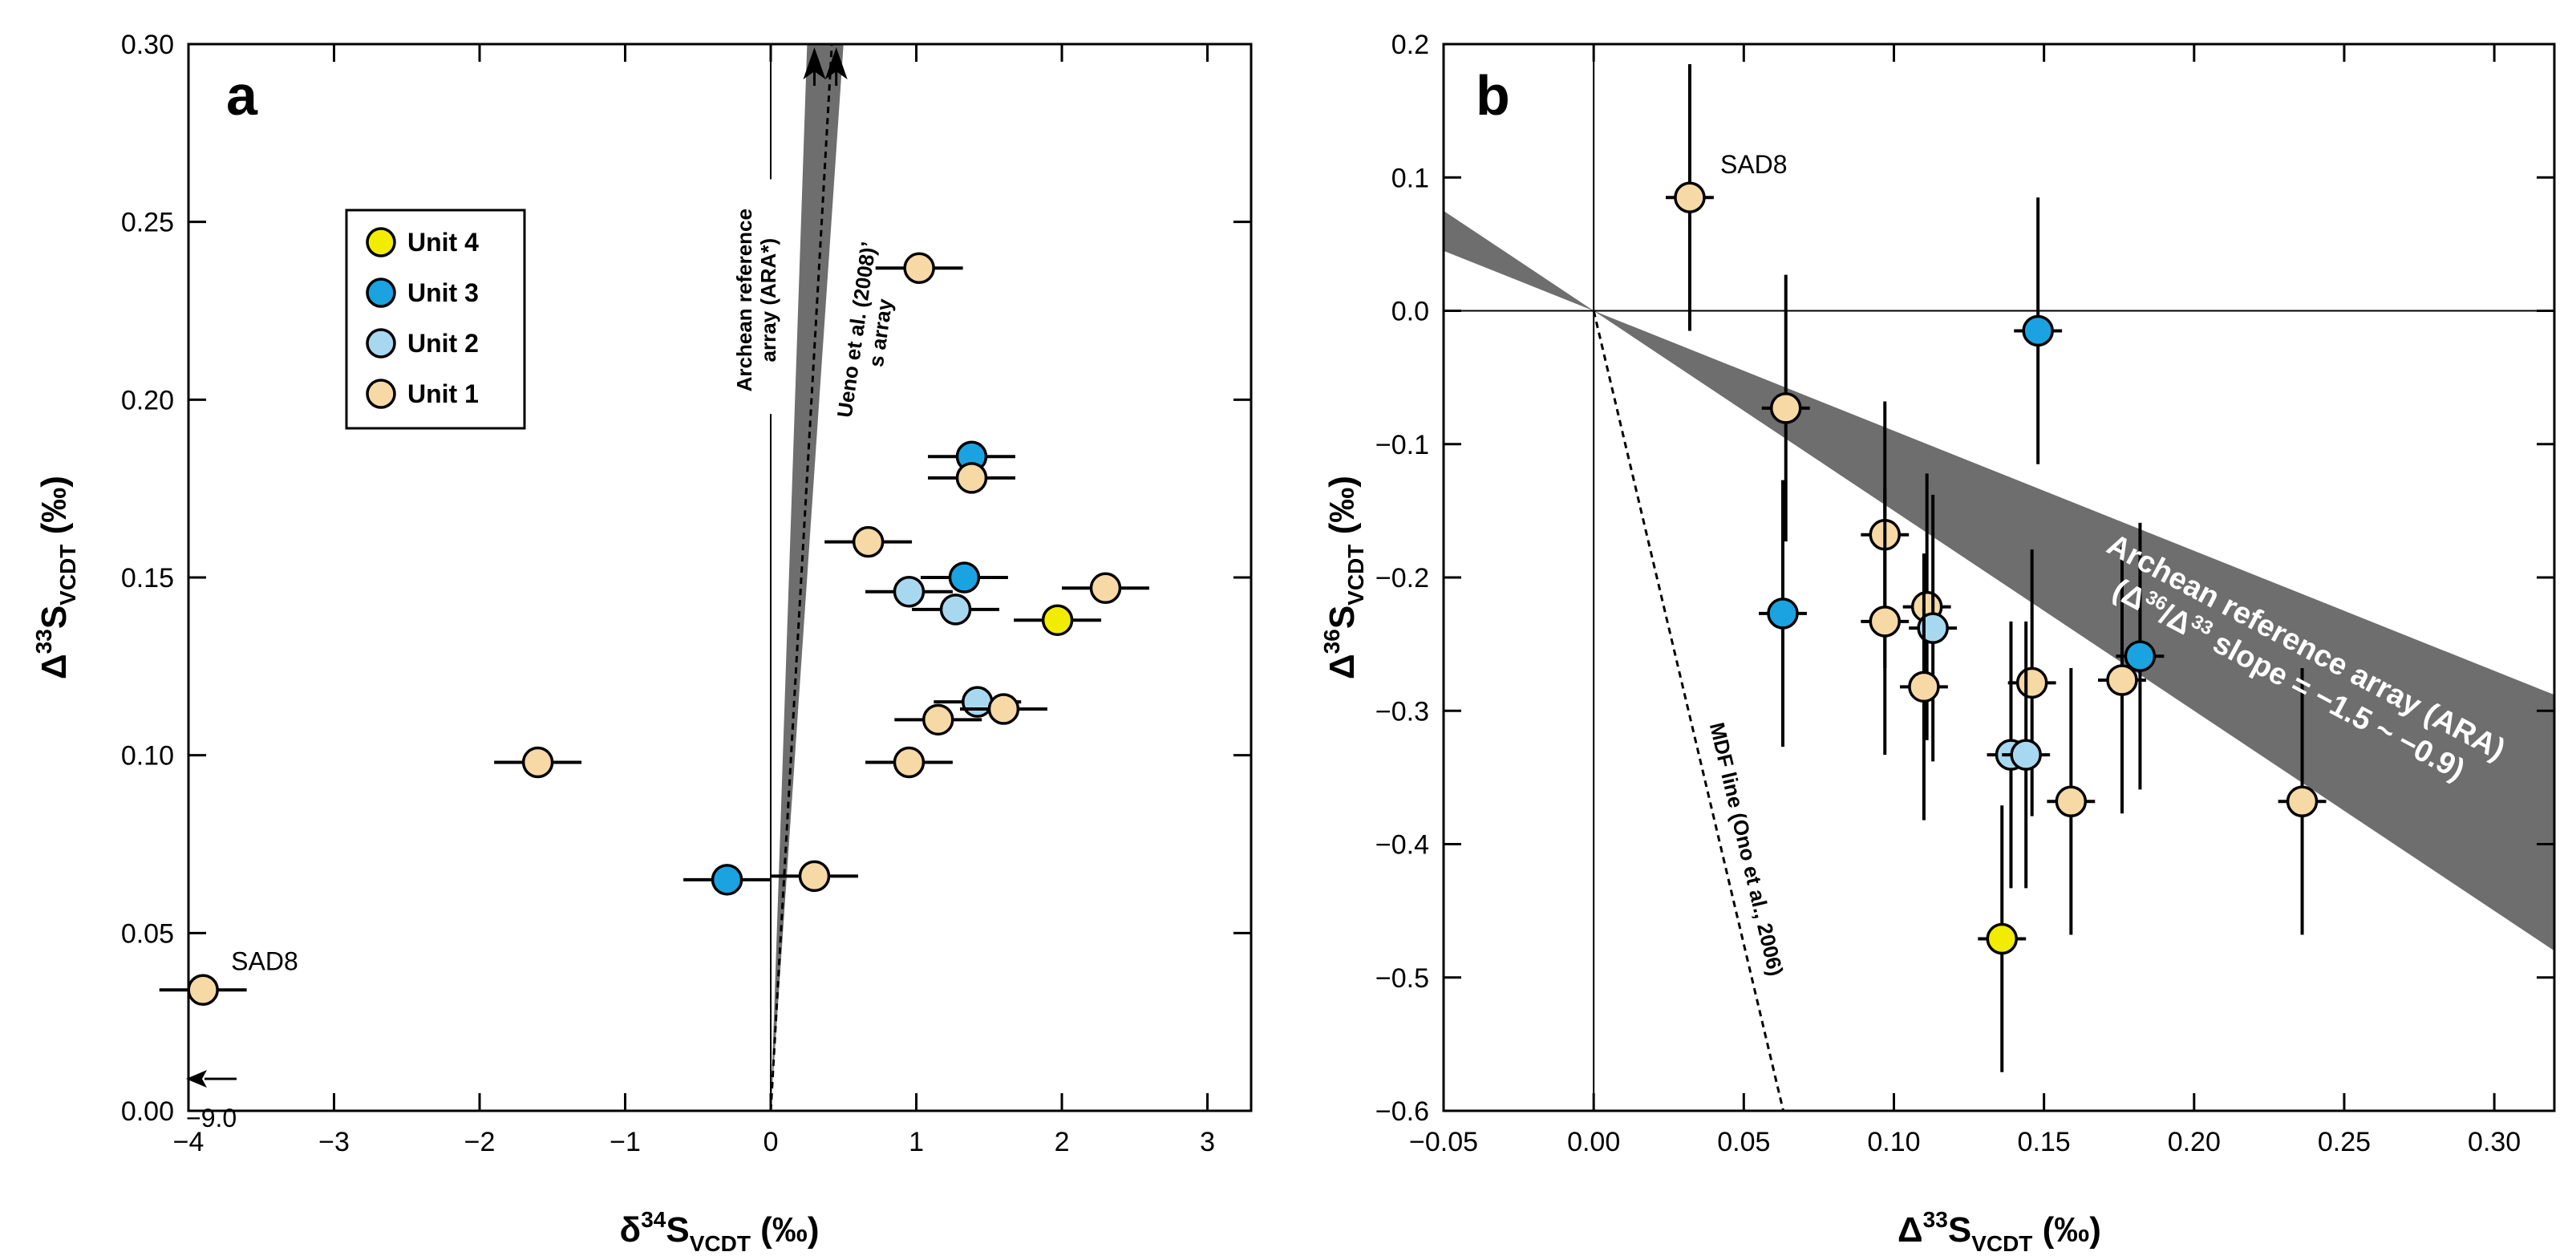 The width and height of the screenshot is (2576, 1260). I want to click on legend-label: Unit 3, so click(443, 292).